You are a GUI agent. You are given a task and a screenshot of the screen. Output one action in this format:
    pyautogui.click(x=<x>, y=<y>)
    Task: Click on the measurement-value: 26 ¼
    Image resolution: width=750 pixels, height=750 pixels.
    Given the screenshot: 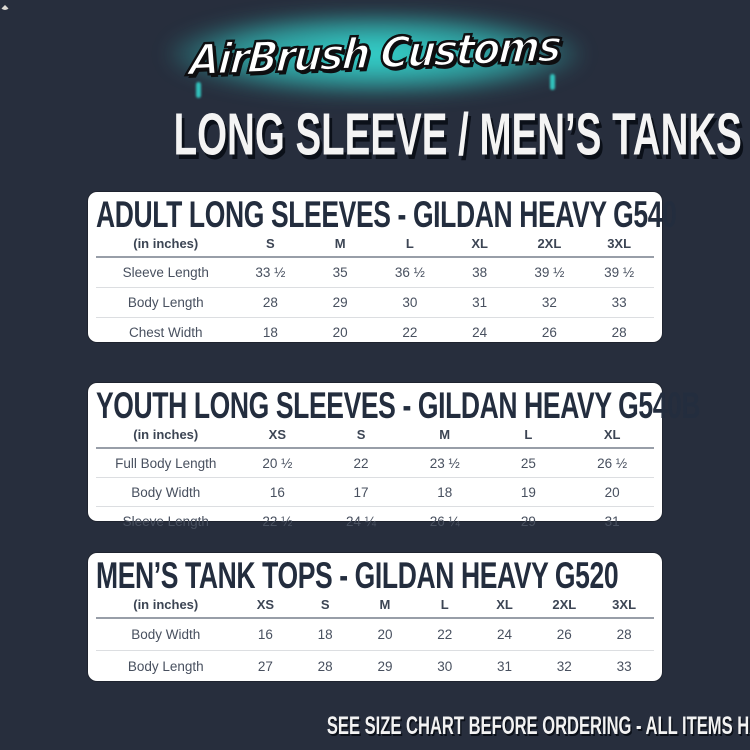 What is the action you would take?
    pyautogui.click(x=444, y=521)
    